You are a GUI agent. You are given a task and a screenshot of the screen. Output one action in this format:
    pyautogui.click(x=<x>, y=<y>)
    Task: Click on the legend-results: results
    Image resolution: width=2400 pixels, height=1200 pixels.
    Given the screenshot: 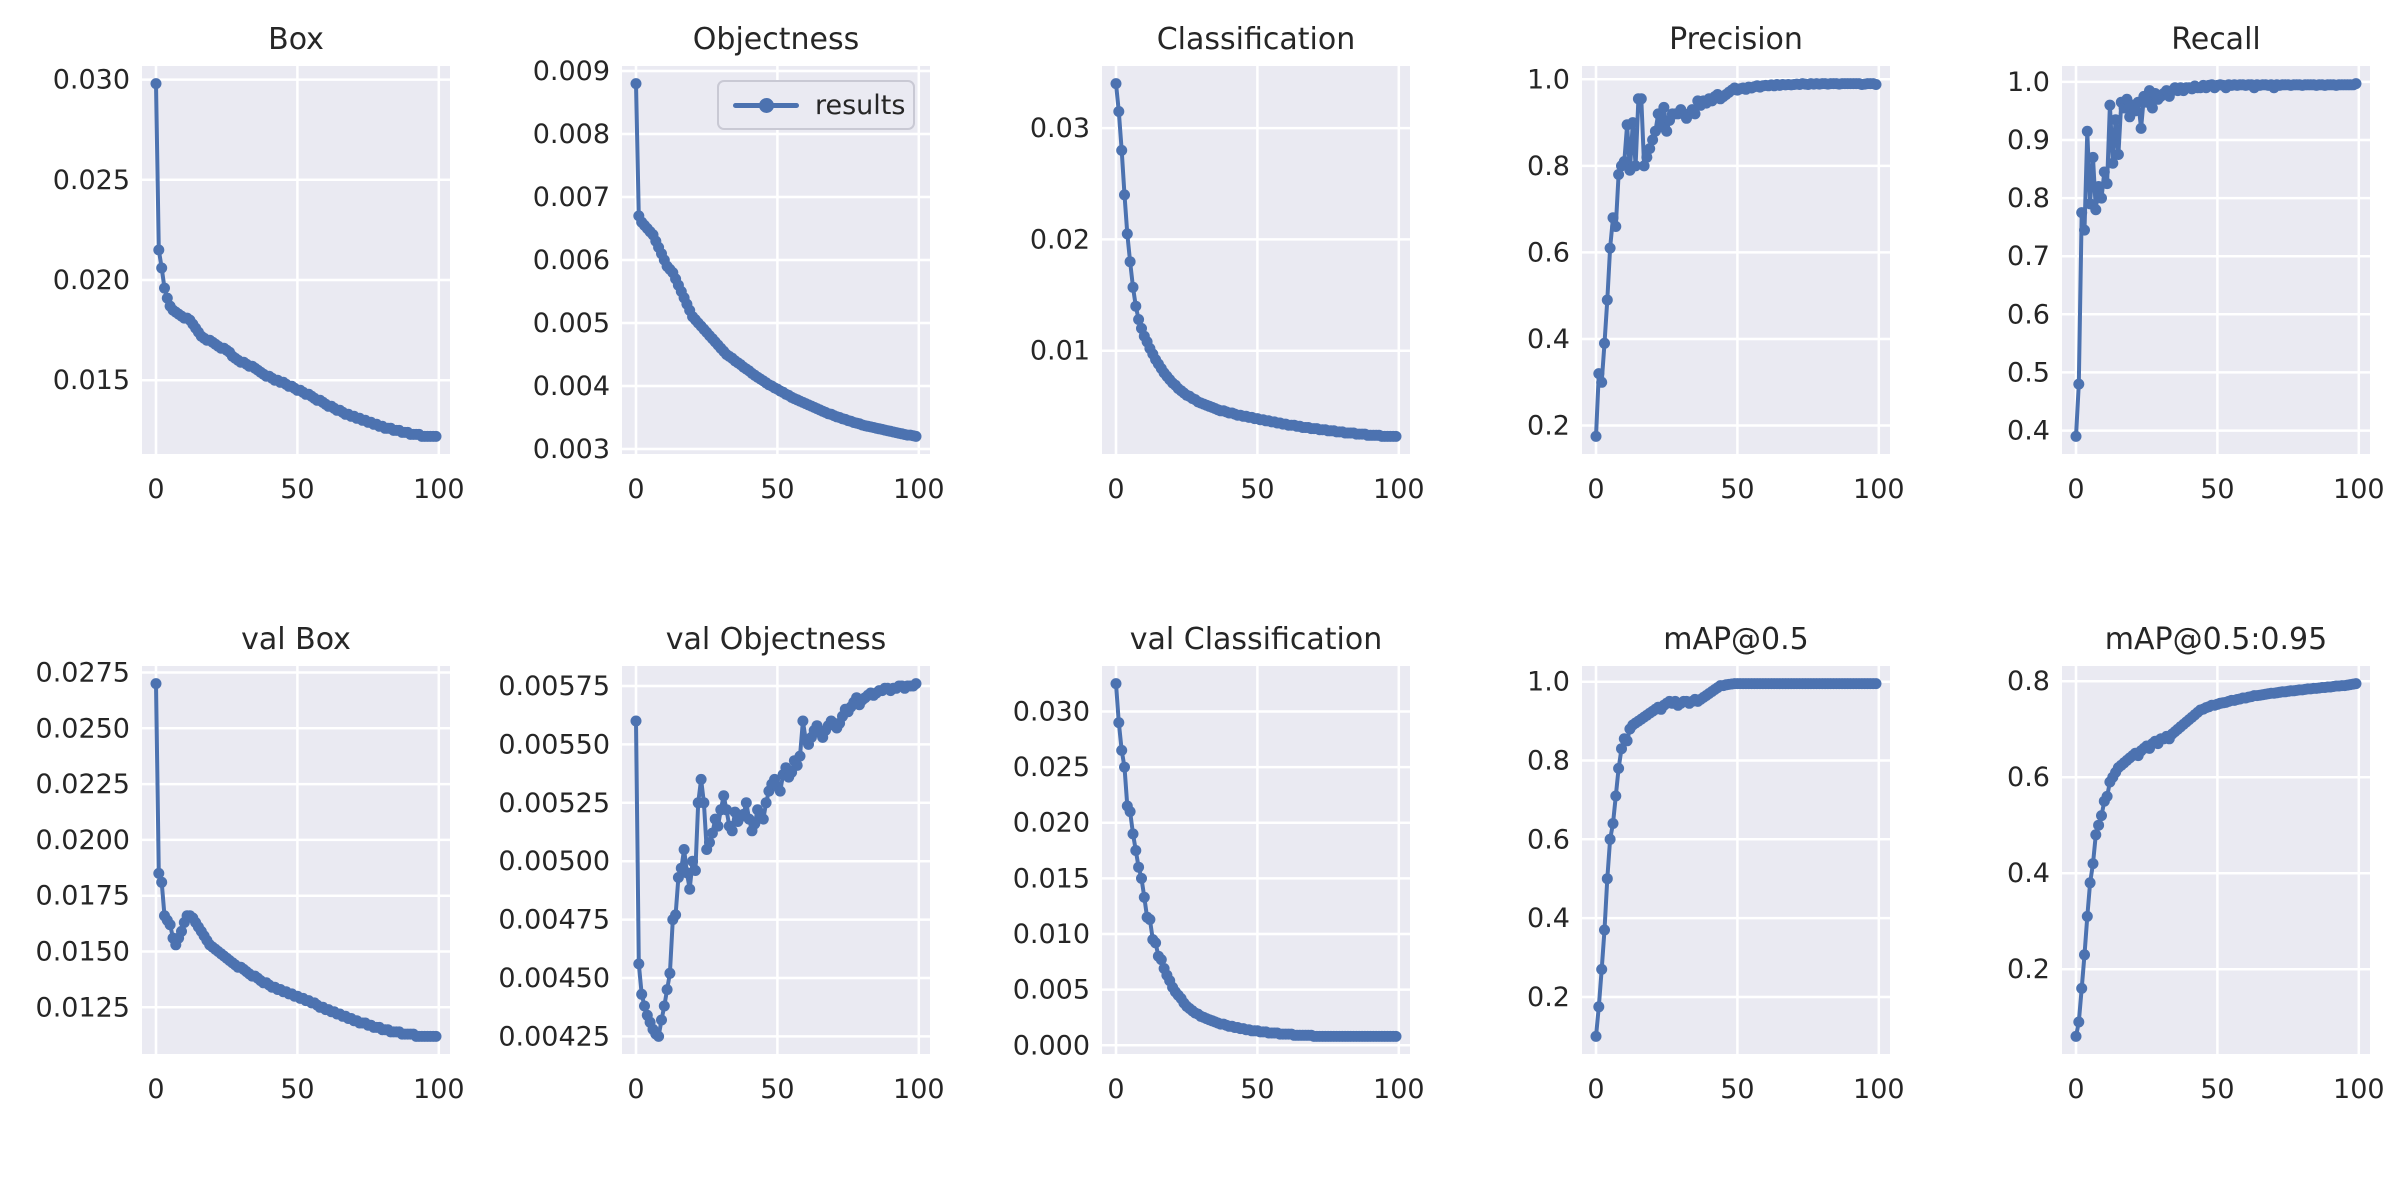 What is the action you would take?
    pyautogui.click(x=816, y=105)
    